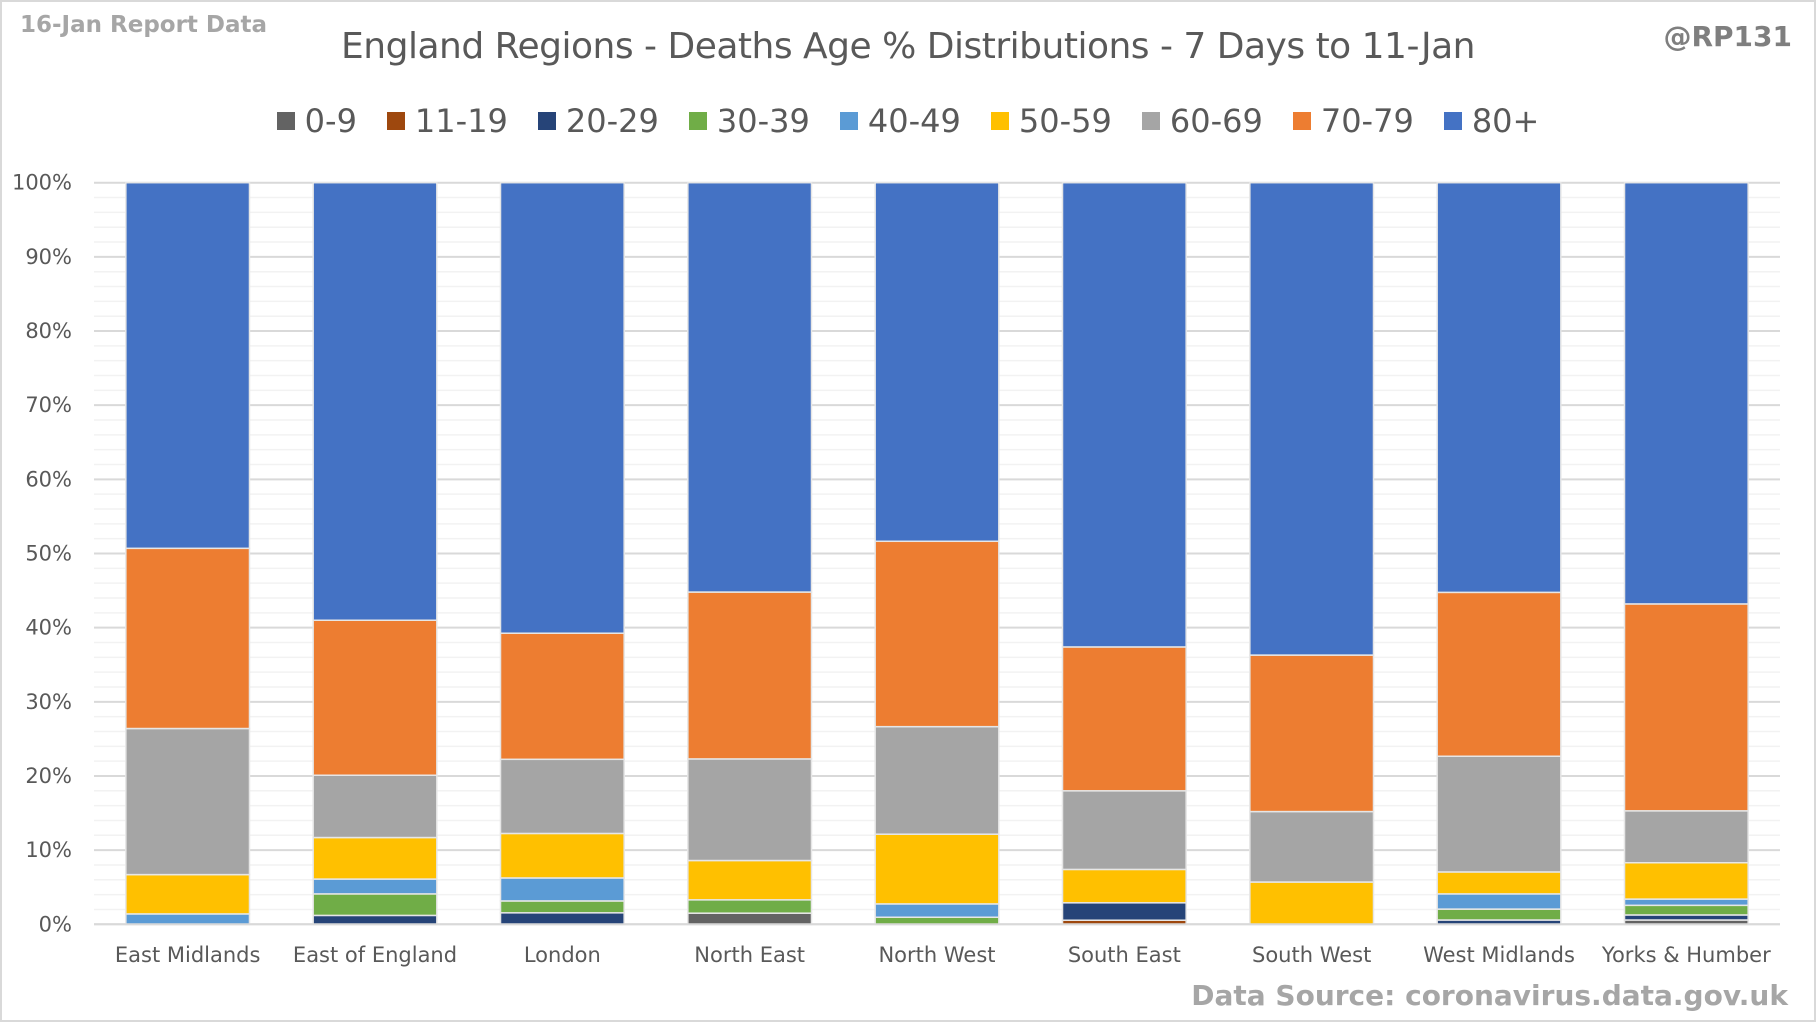 This screenshot has height=1022, width=1816. What do you see at coordinates (1216, 121) in the screenshot?
I see `legend-label: 60-69` at bounding box center [1216, 121].